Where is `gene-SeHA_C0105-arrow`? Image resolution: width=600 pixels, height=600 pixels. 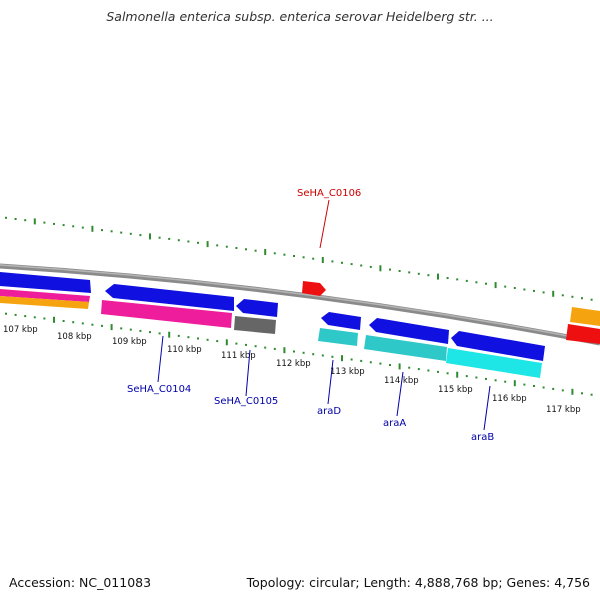 gene-SeHA_C0105-arrow is located at coordinates (257, 308).